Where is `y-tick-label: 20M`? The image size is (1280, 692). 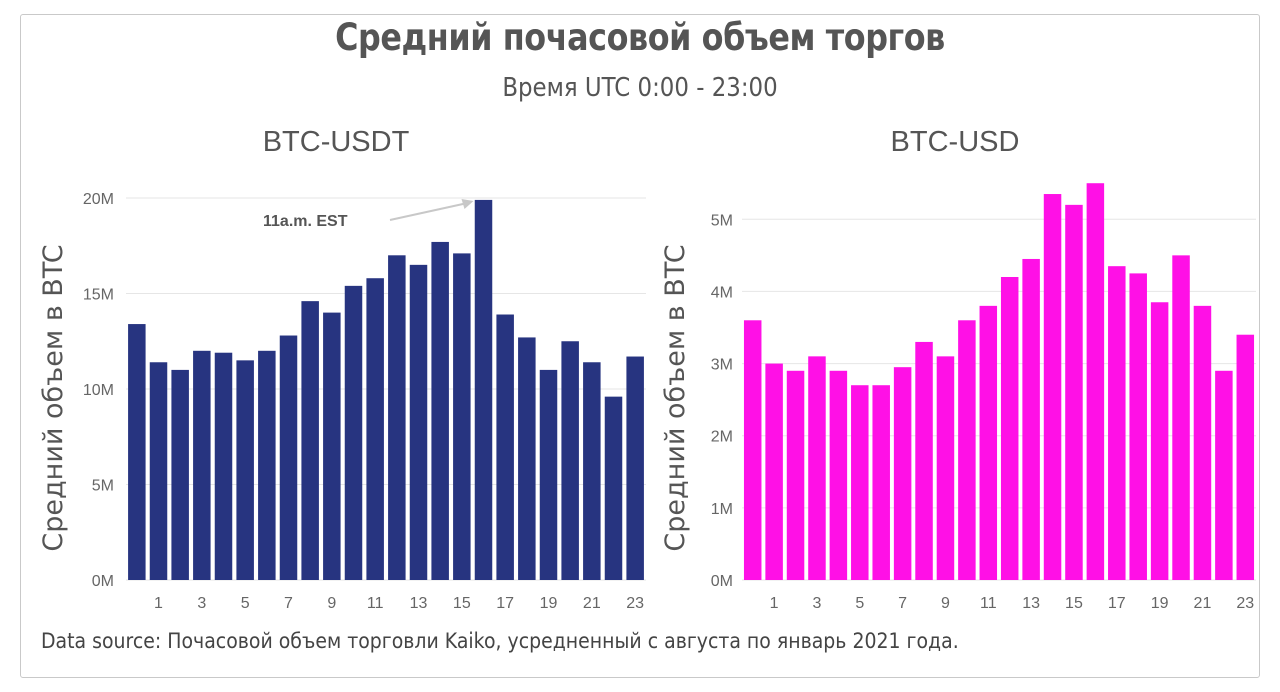
y-tick-label: 20M is located at coordinates (98, 199).